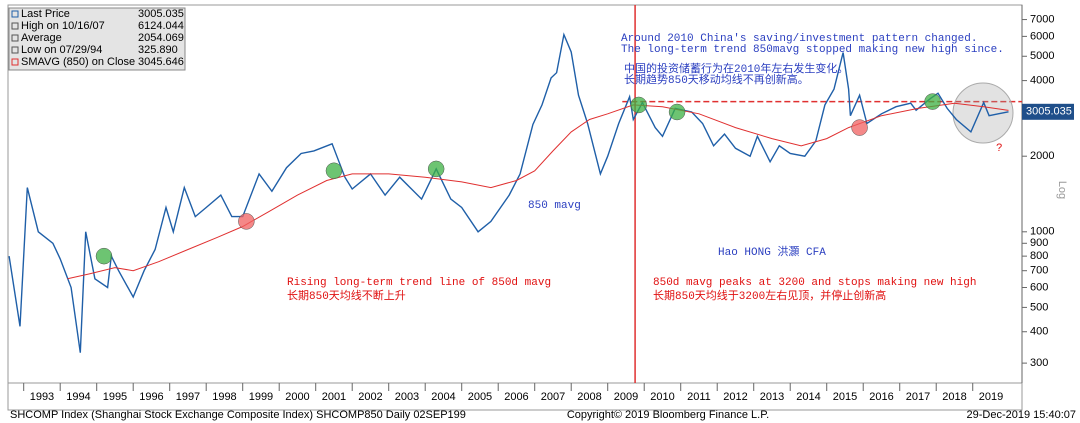  Describe the element at coordinates (918, 397) in the screenshot. I see `x-tick-label: 2017` at that location.